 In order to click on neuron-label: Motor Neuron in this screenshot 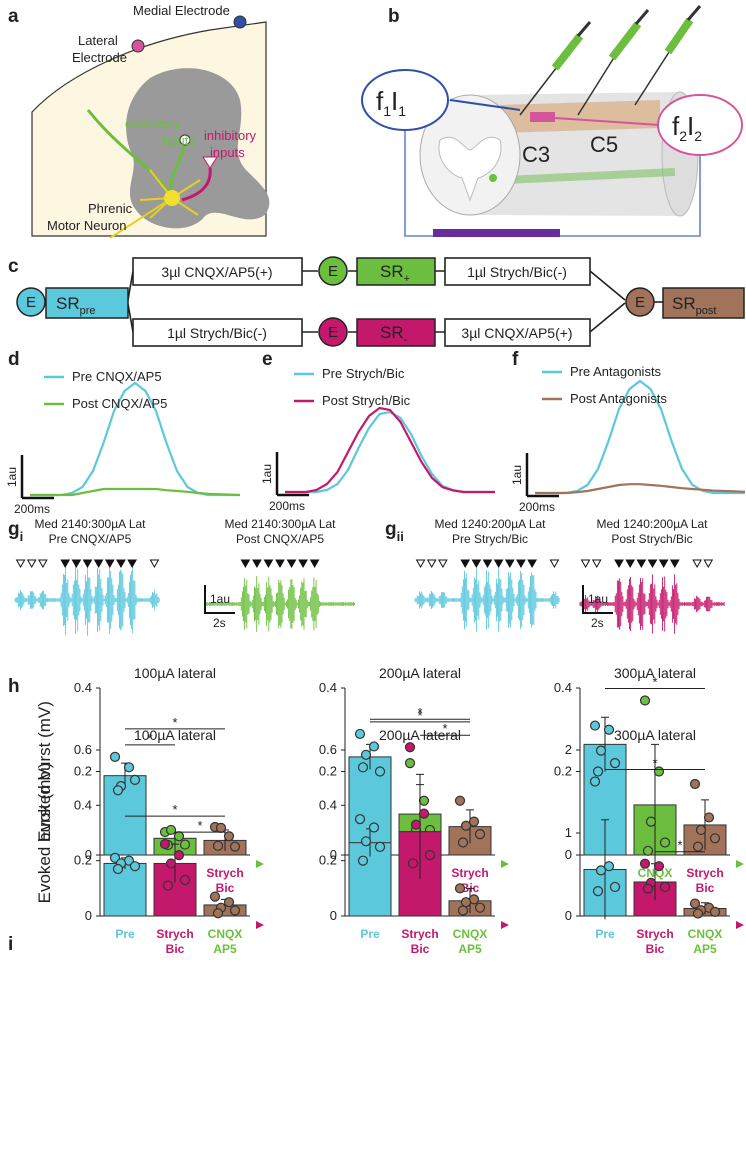, I will do `click(86, 225)`.